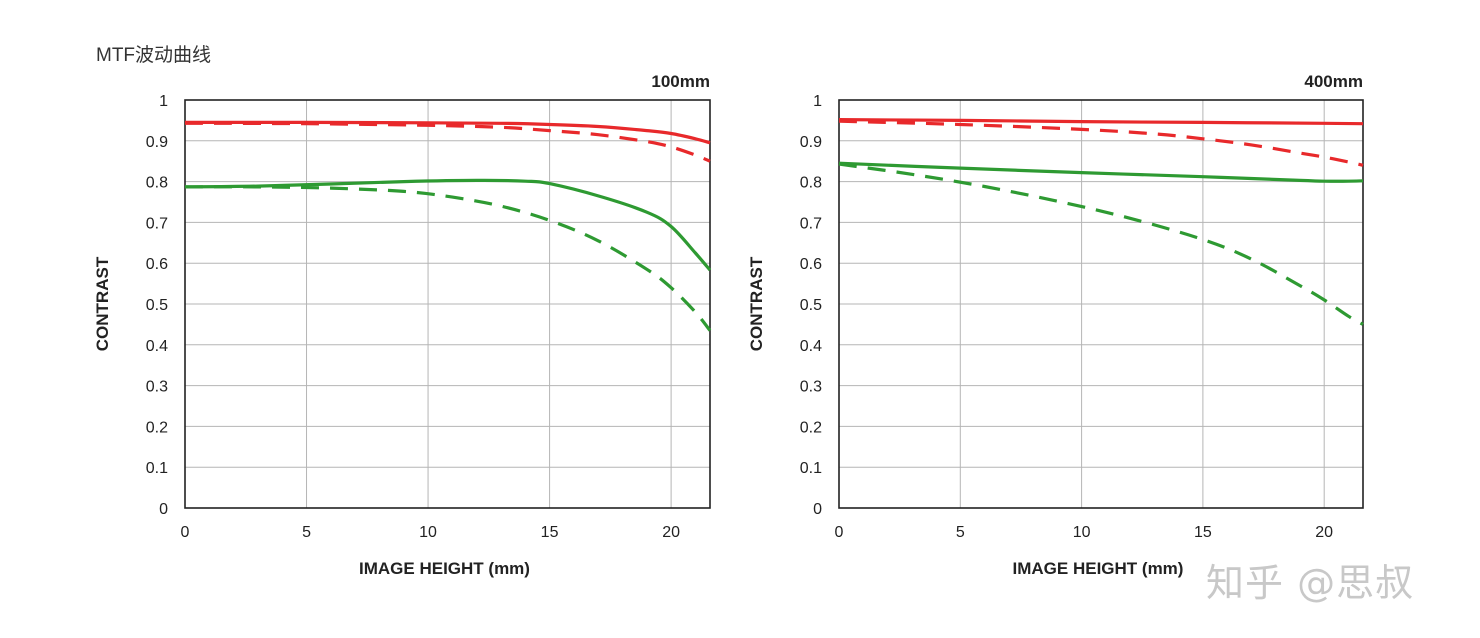  Describe the element at coordinates (1310, 583) in the screenshot. I see `watermark: 知乎 @思叔` at that location.